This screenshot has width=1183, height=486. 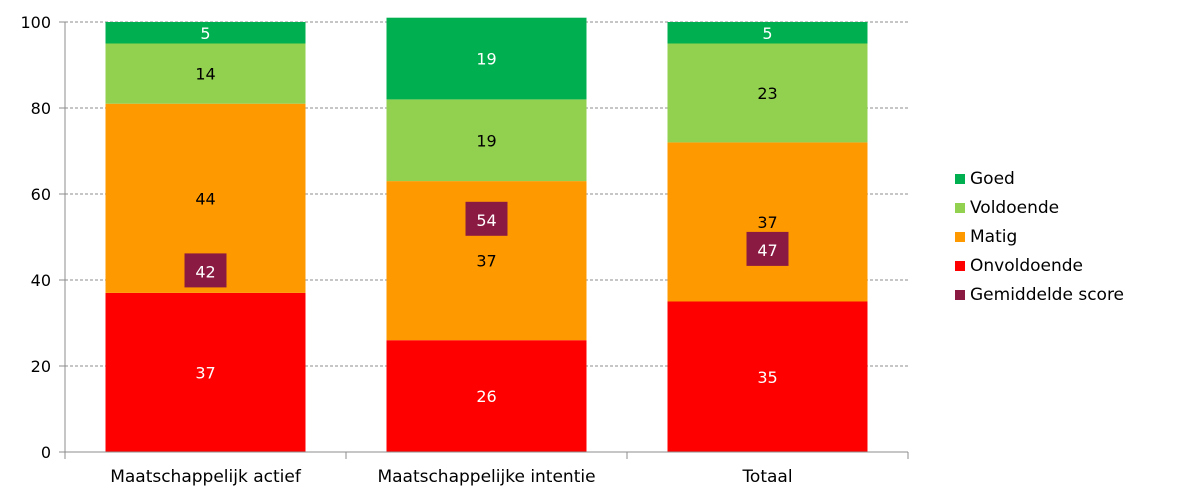 I want to click on bar-segment-matig, so click(x=767, y=222).